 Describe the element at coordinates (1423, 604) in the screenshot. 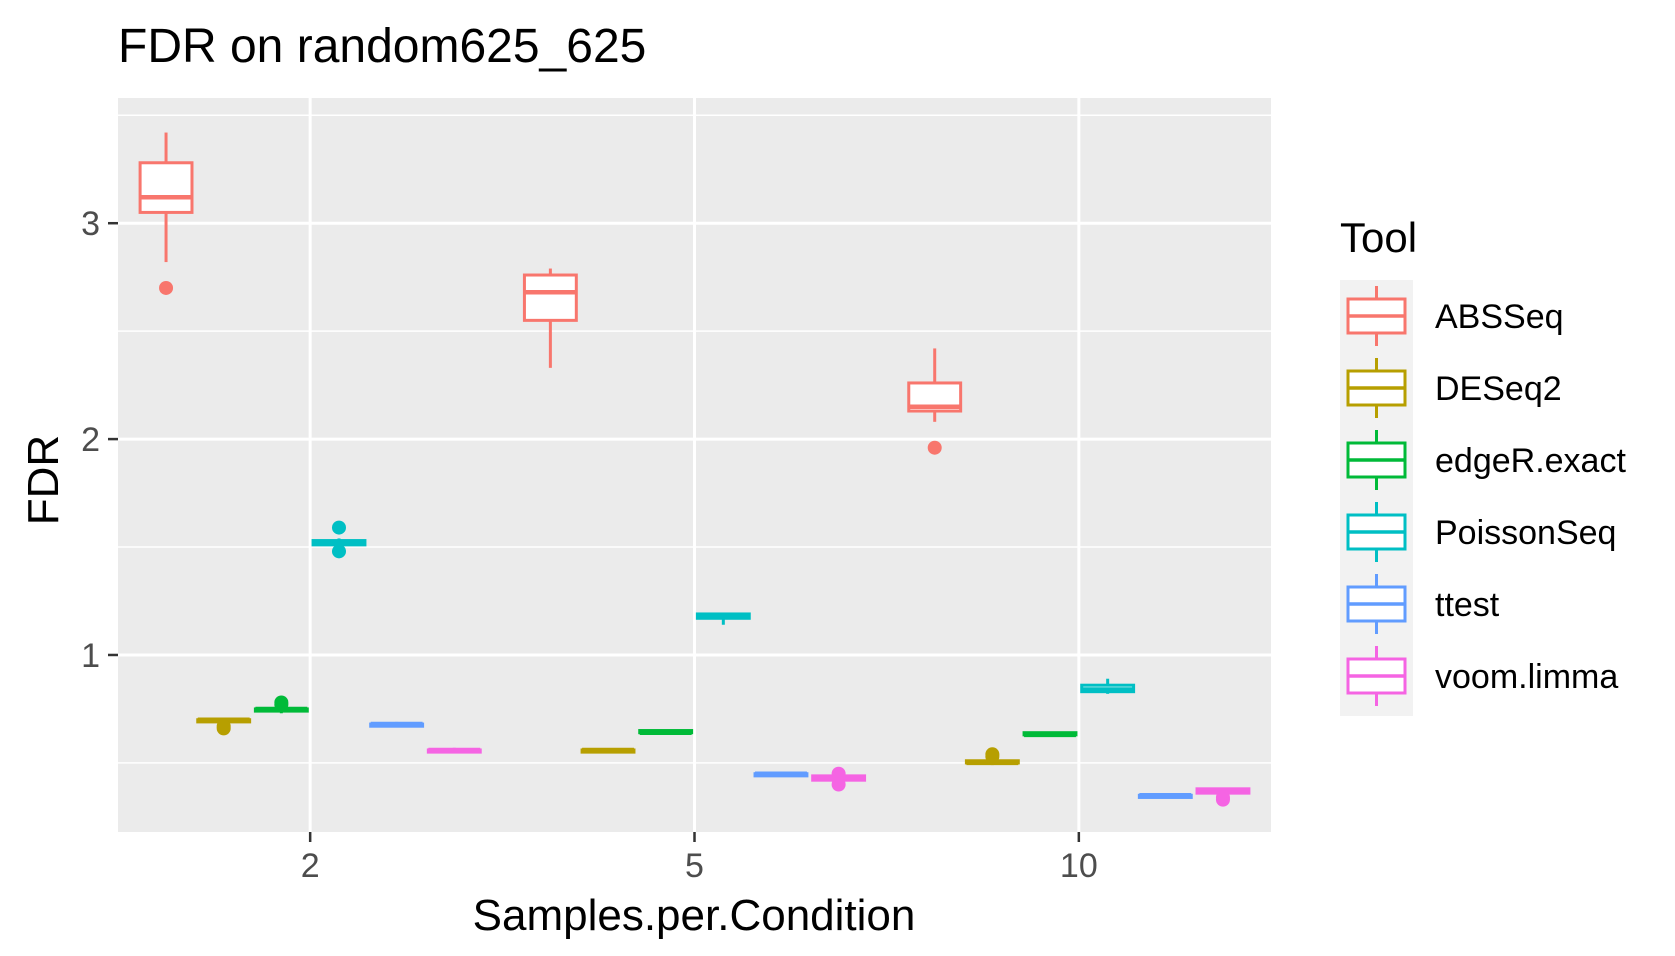

I see `legend-item: ttest` at that location.